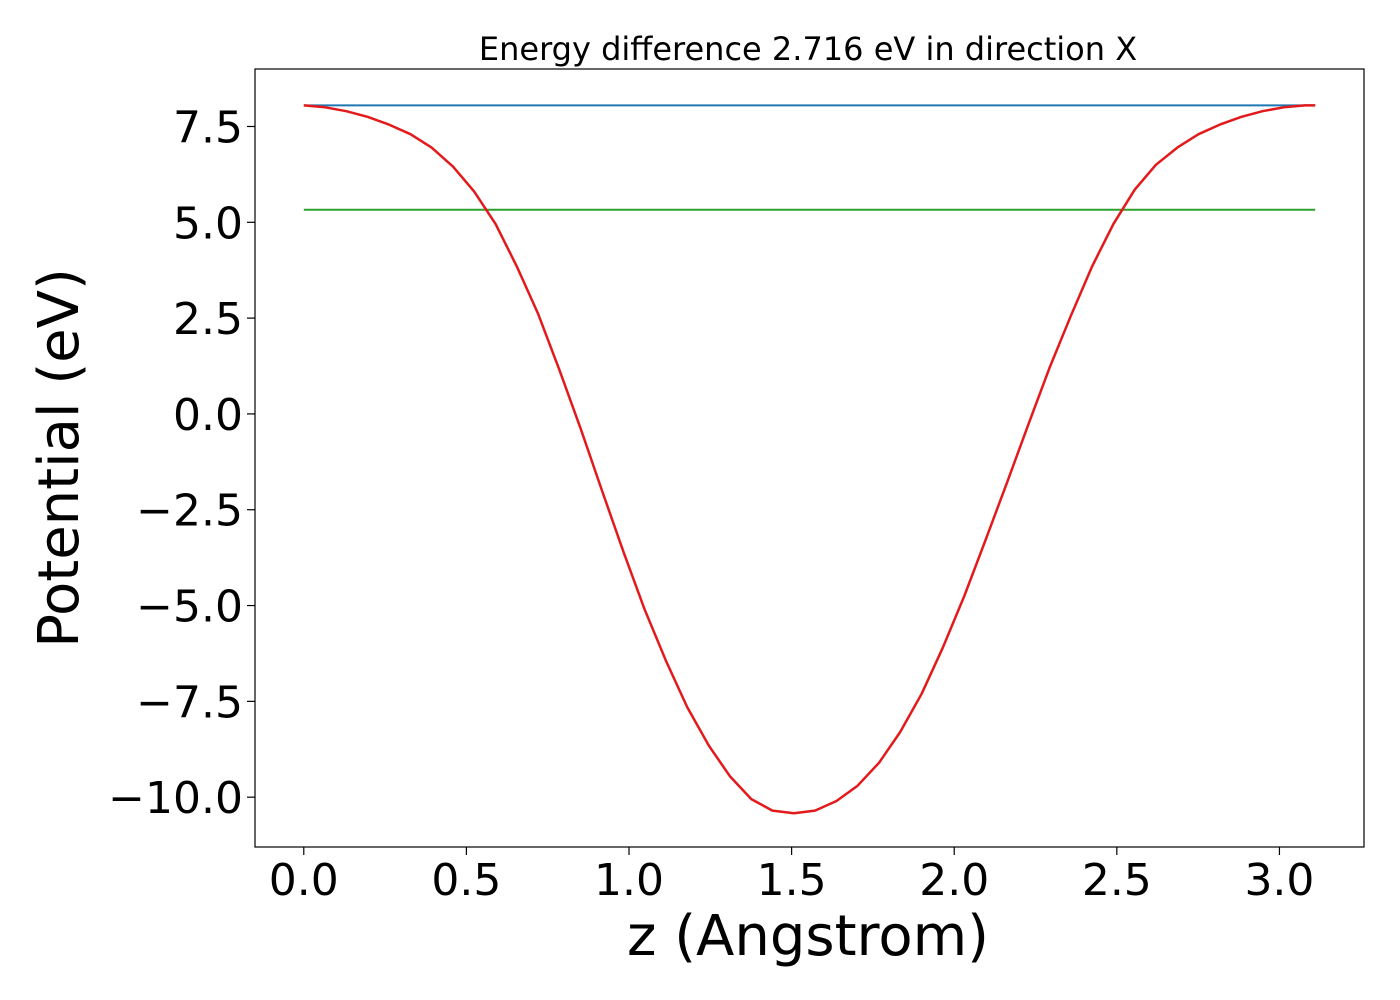 This screenshot has width=1400, height=1000. What do you see at coordinates (175, 798) in the screenshot?
I see `y-tick-label: −10.0` at bounding box center [175, 798].